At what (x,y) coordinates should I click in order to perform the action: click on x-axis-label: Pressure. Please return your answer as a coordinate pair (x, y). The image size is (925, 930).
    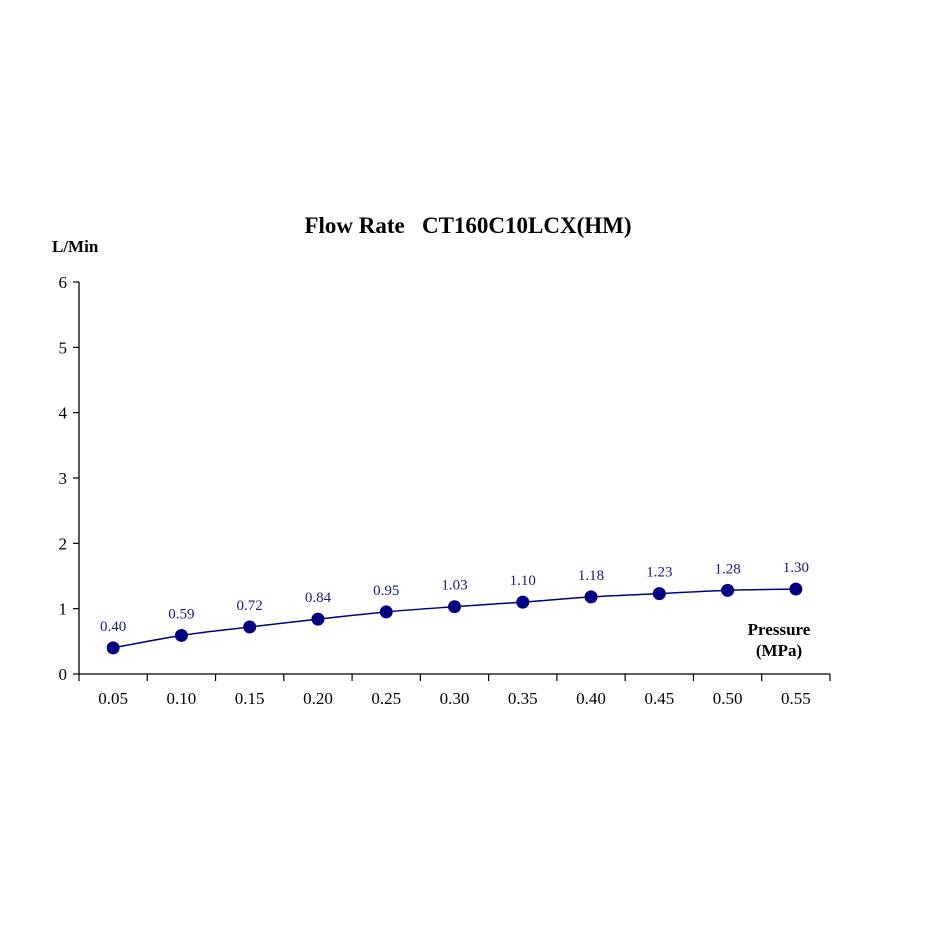
    Looking at the image, I should click on (779, 629).